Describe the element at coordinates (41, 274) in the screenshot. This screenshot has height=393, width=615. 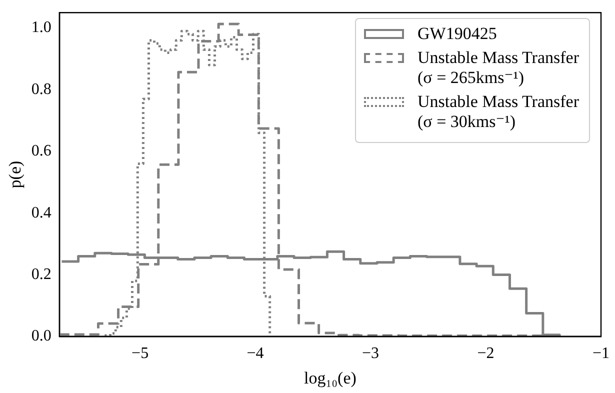
I see `y-tick-label: 0.2` at that location.